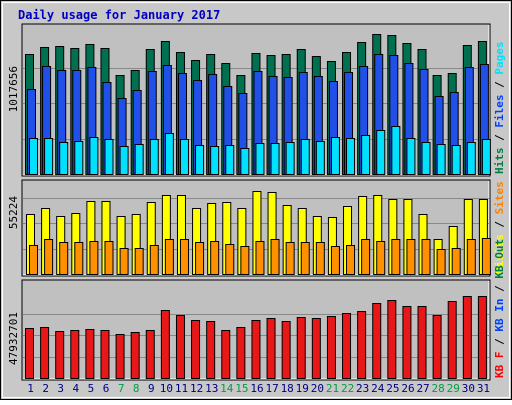 The height and width of the screenshot is (405, 512). What do you see at coordinates (499, 161) in the screenshot?
I see `legend-entry: Hits` at bounding box center [499, 161].